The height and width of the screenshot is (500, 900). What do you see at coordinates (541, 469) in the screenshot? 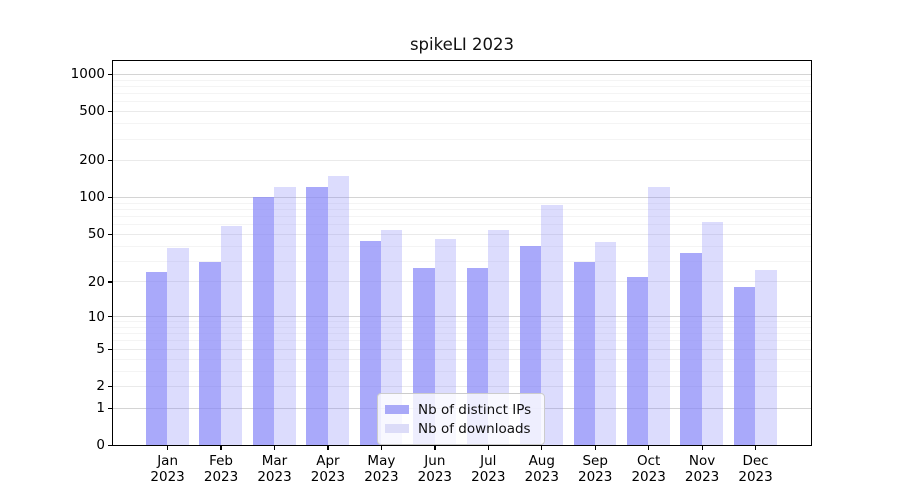
I see `x-tick-label-aug: Aug 2023` at bounding box center [541, 469].